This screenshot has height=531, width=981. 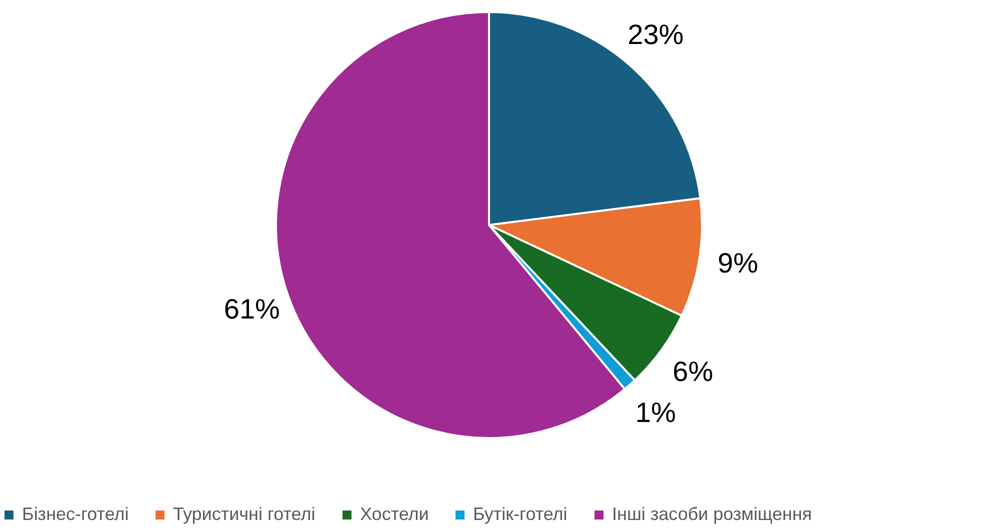 What do you see at coordinates (738, 262) in the screenshot?
I see `data-label: 9%` at bounding box center [738, 262].